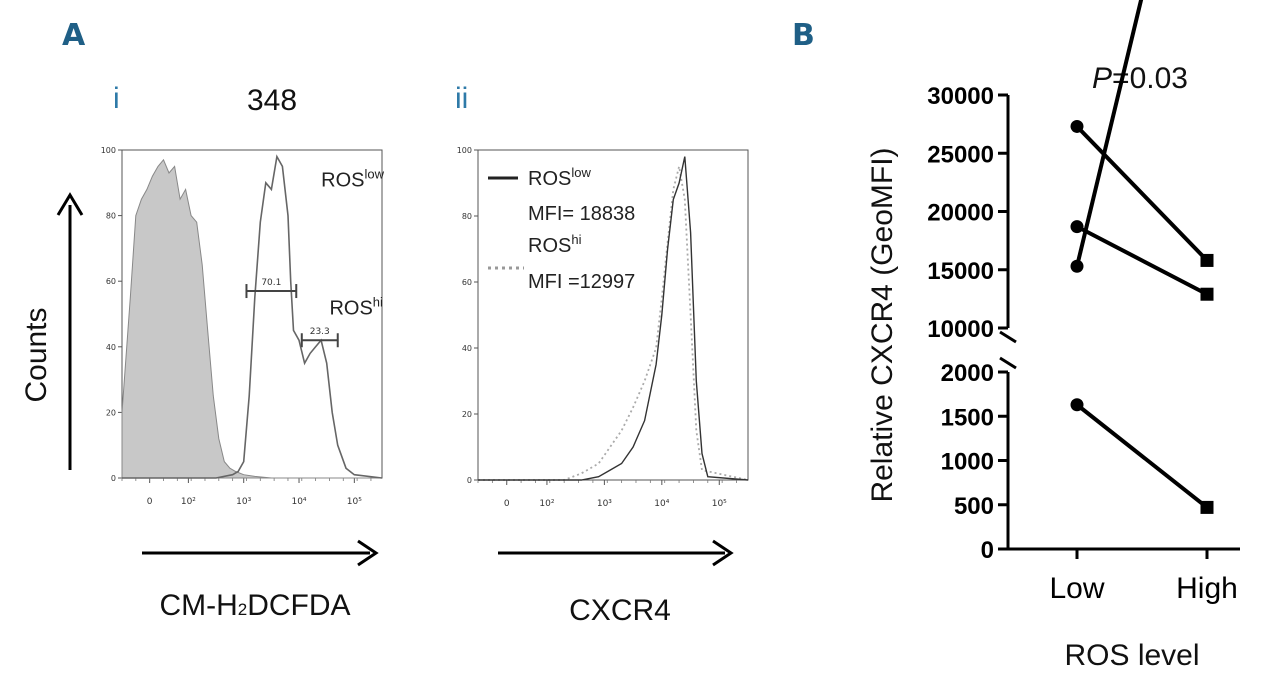  What do you see at coordinates (960, 154) in the screenshot?
I see `b-ytick-label: 25000` at bounding box center [960, 154].